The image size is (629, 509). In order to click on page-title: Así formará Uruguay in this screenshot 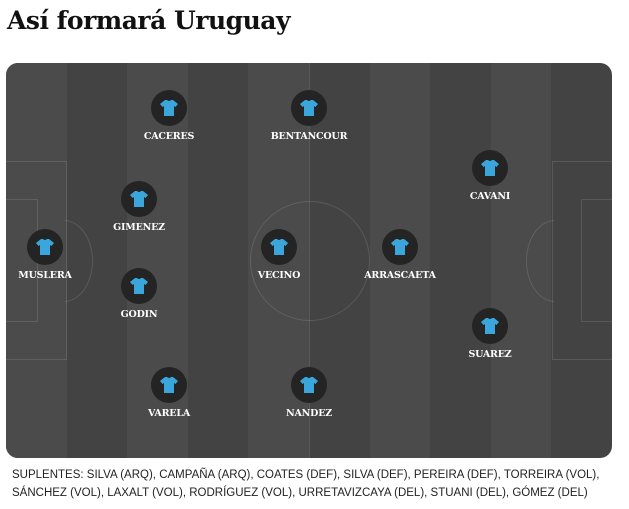, I will do `click(149, 20)`.